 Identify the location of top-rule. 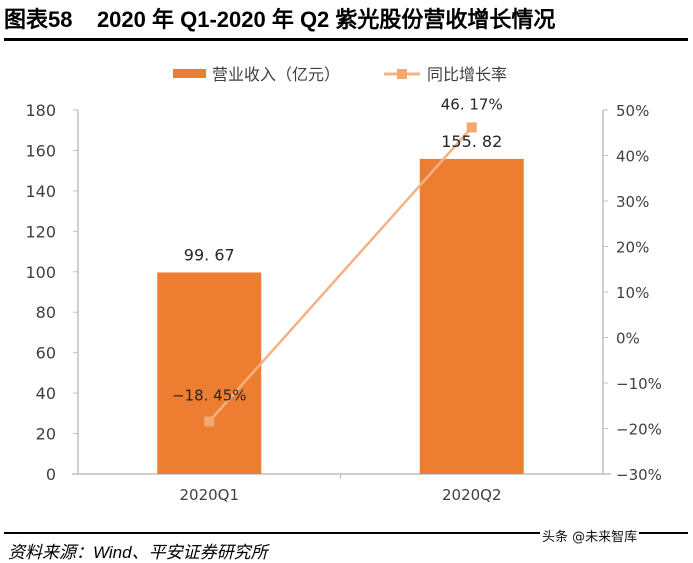
(346, 39).